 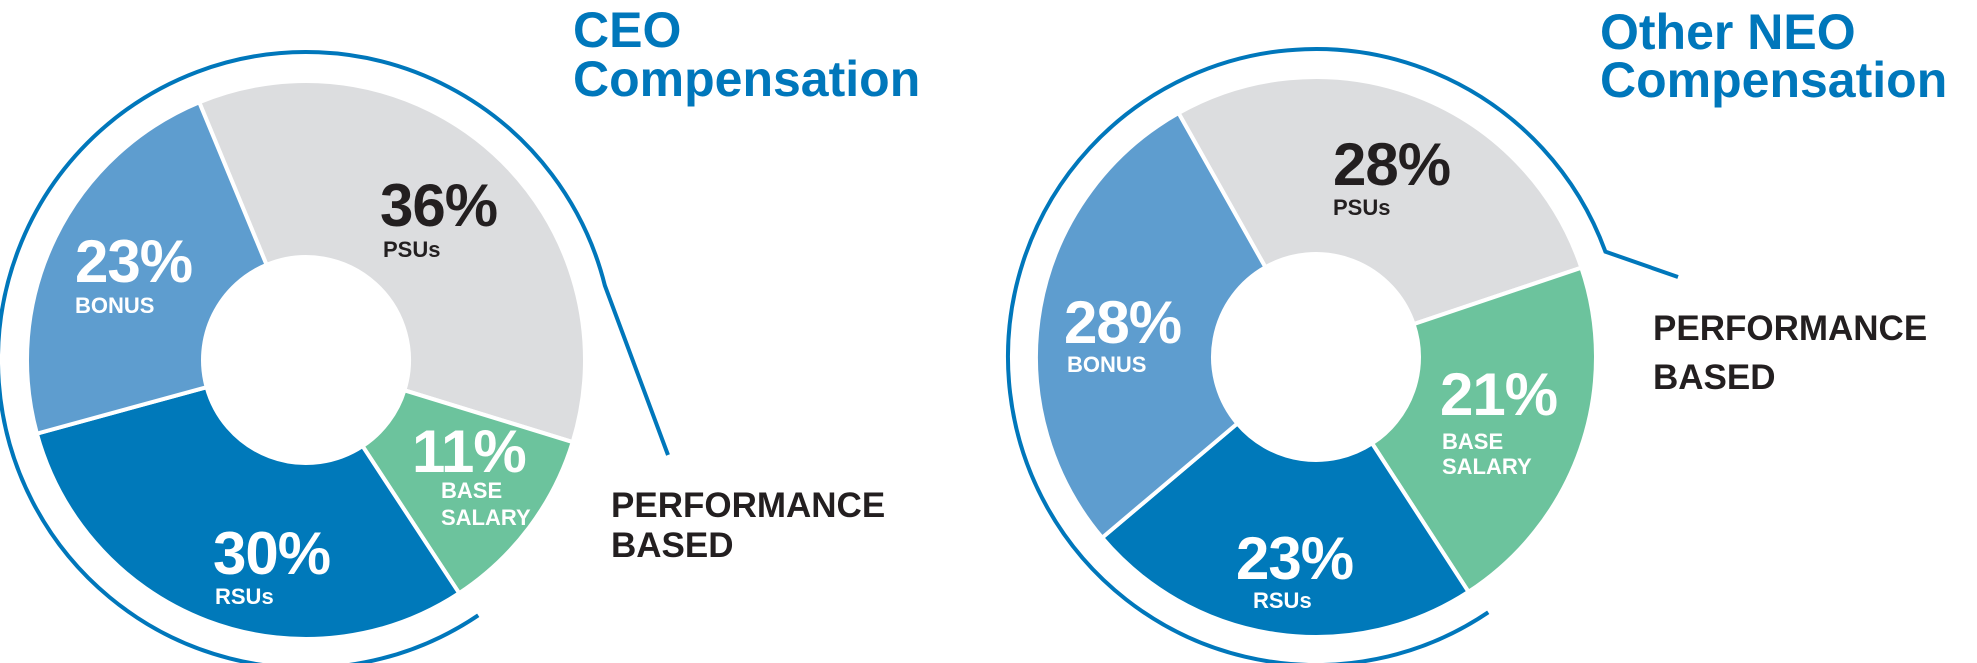 What do you see at coordinates (1391, 164) in the screenshot?
I see `neo-psus-value: 28%` at bounding box center [1391, 164].